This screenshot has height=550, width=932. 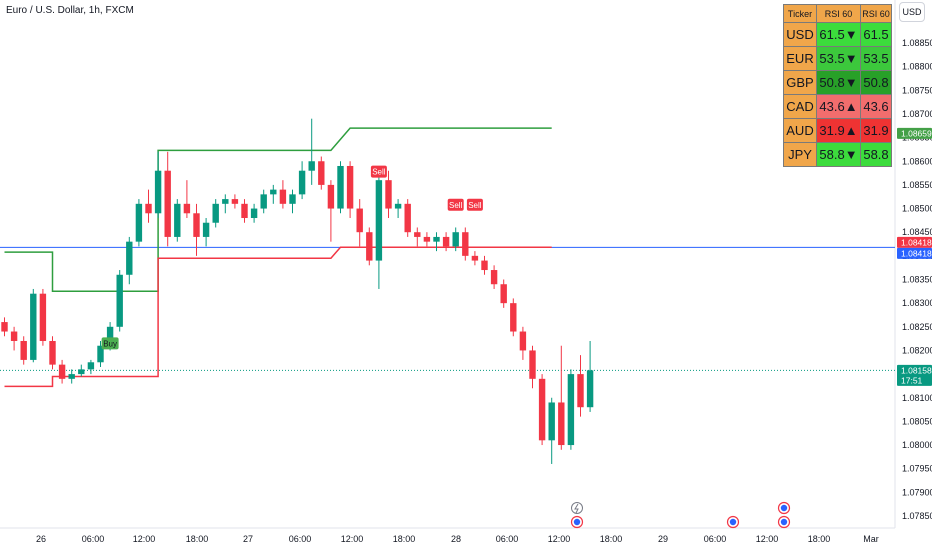 What do you see at coordinates (917, 492) in the screenshot?
I see `y-tick-label: 1.07900` at bounding box center [917, 492].